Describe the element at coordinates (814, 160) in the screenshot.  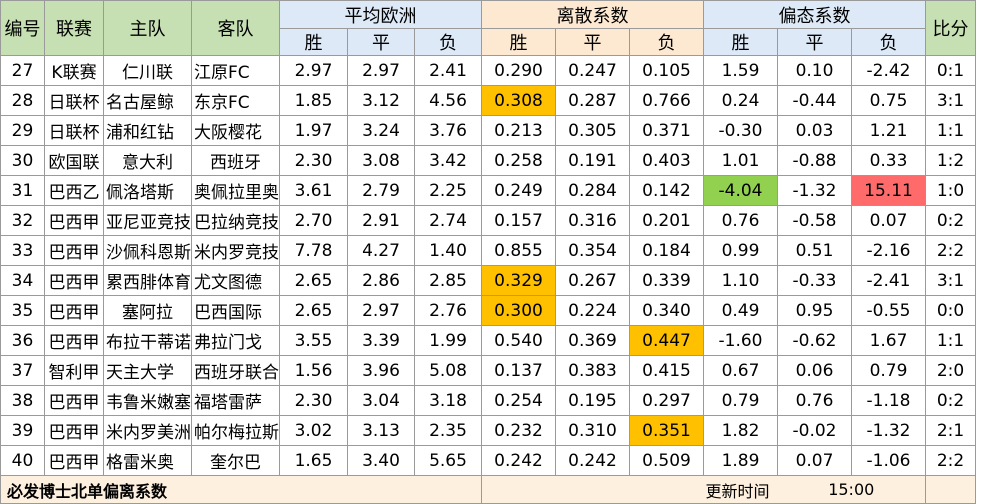
I see `cell-skew-draw: -0.88` at that location.